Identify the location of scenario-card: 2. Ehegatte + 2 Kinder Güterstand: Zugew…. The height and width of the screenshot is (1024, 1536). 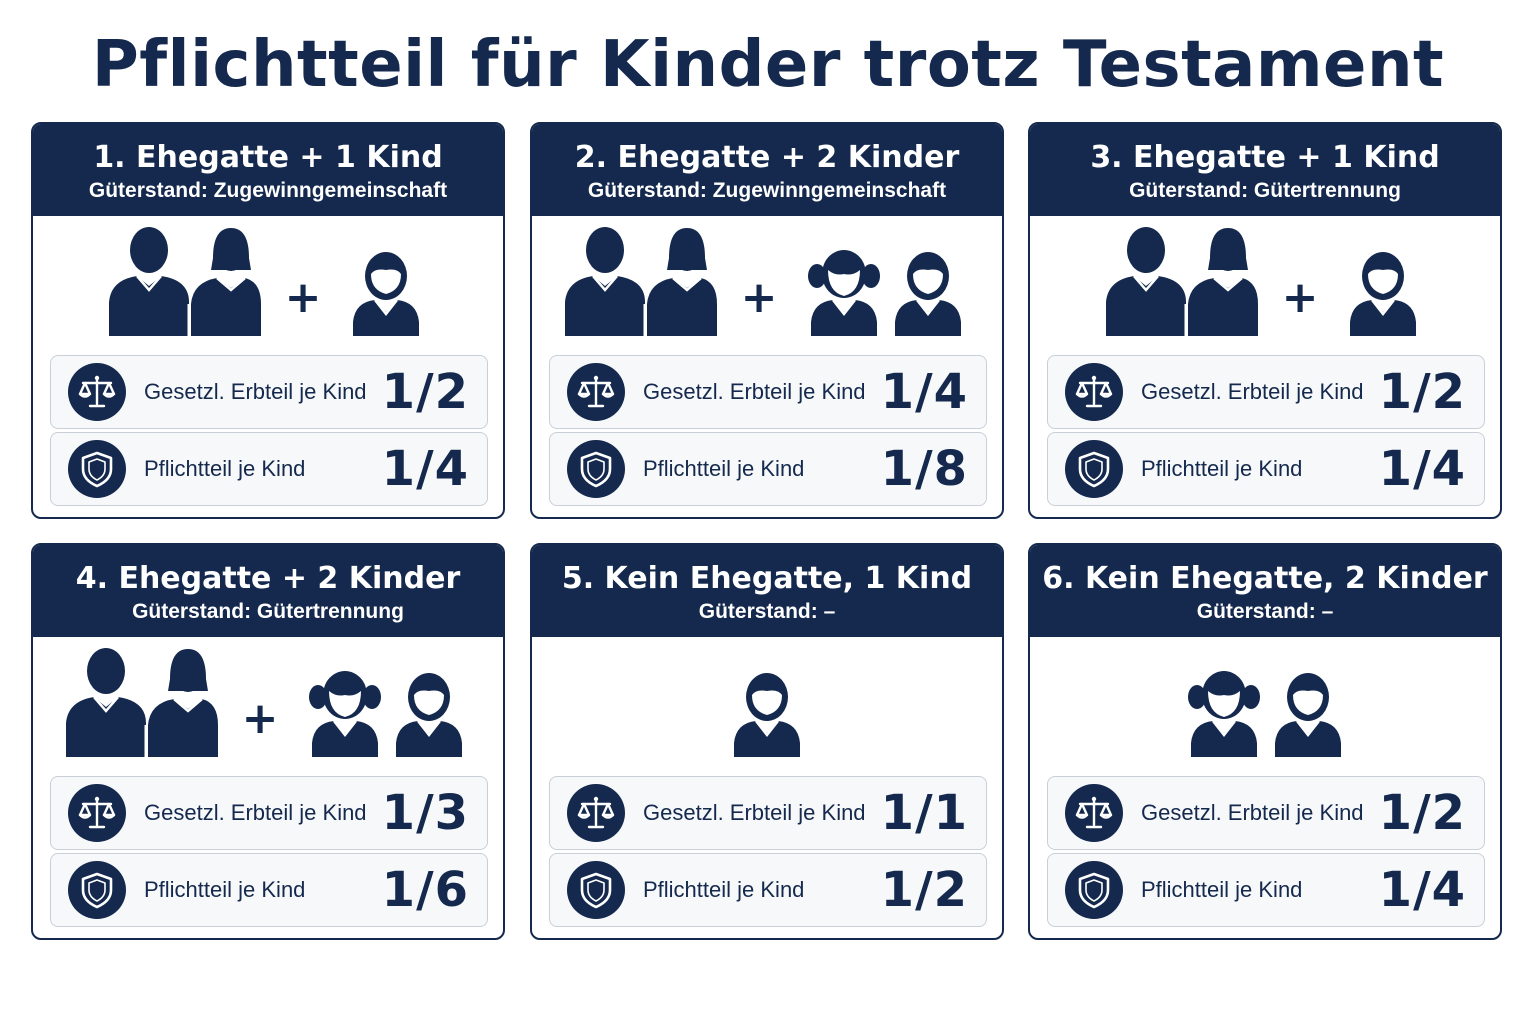
(767, 320).